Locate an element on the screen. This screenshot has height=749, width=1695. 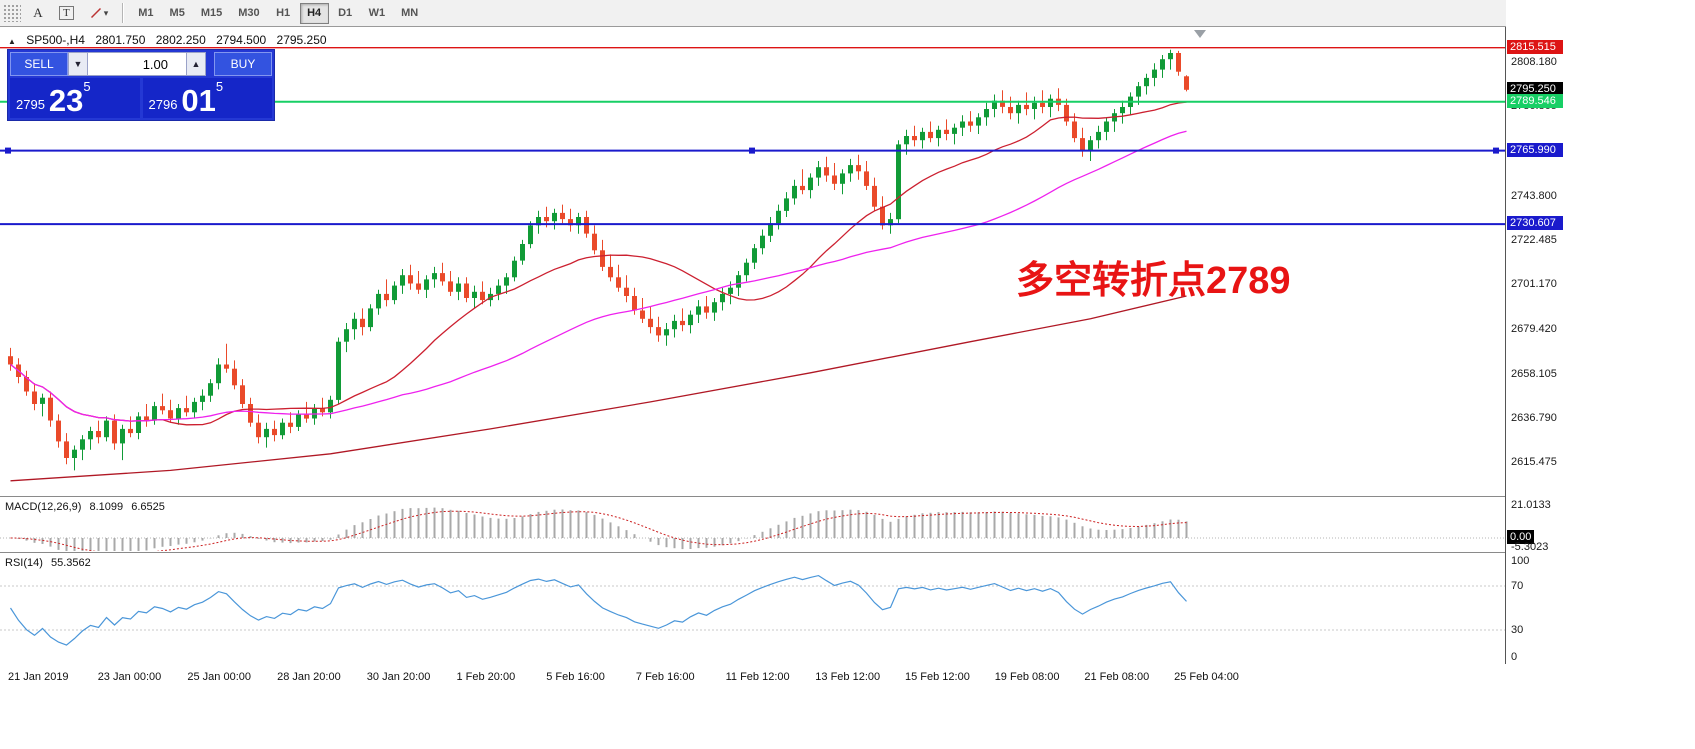
rsi-label: RSI(14) 55.3562 is located at coordinates (48, 563).